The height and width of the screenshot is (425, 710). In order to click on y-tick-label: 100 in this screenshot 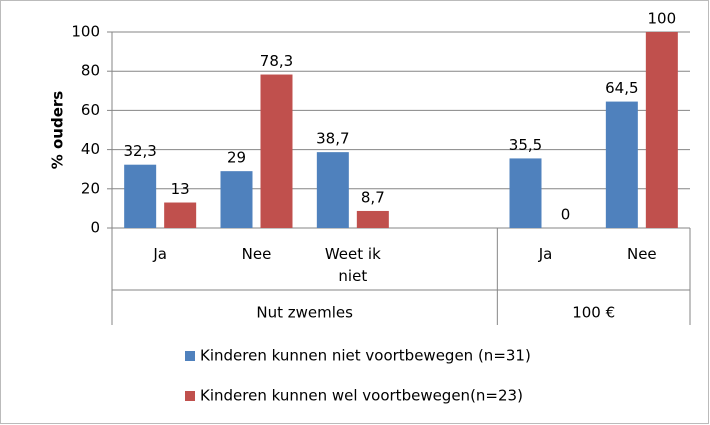, I will do `click(85, 32)`.